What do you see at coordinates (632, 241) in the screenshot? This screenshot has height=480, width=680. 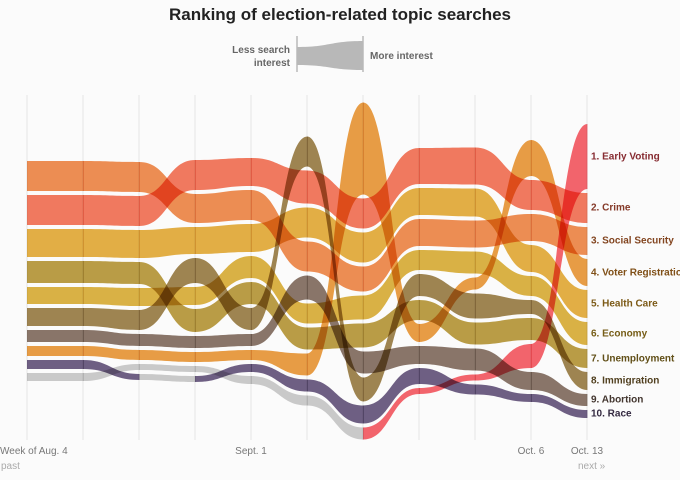 I see `series-label: 3. Social Security` at bounding box center [632, 241].